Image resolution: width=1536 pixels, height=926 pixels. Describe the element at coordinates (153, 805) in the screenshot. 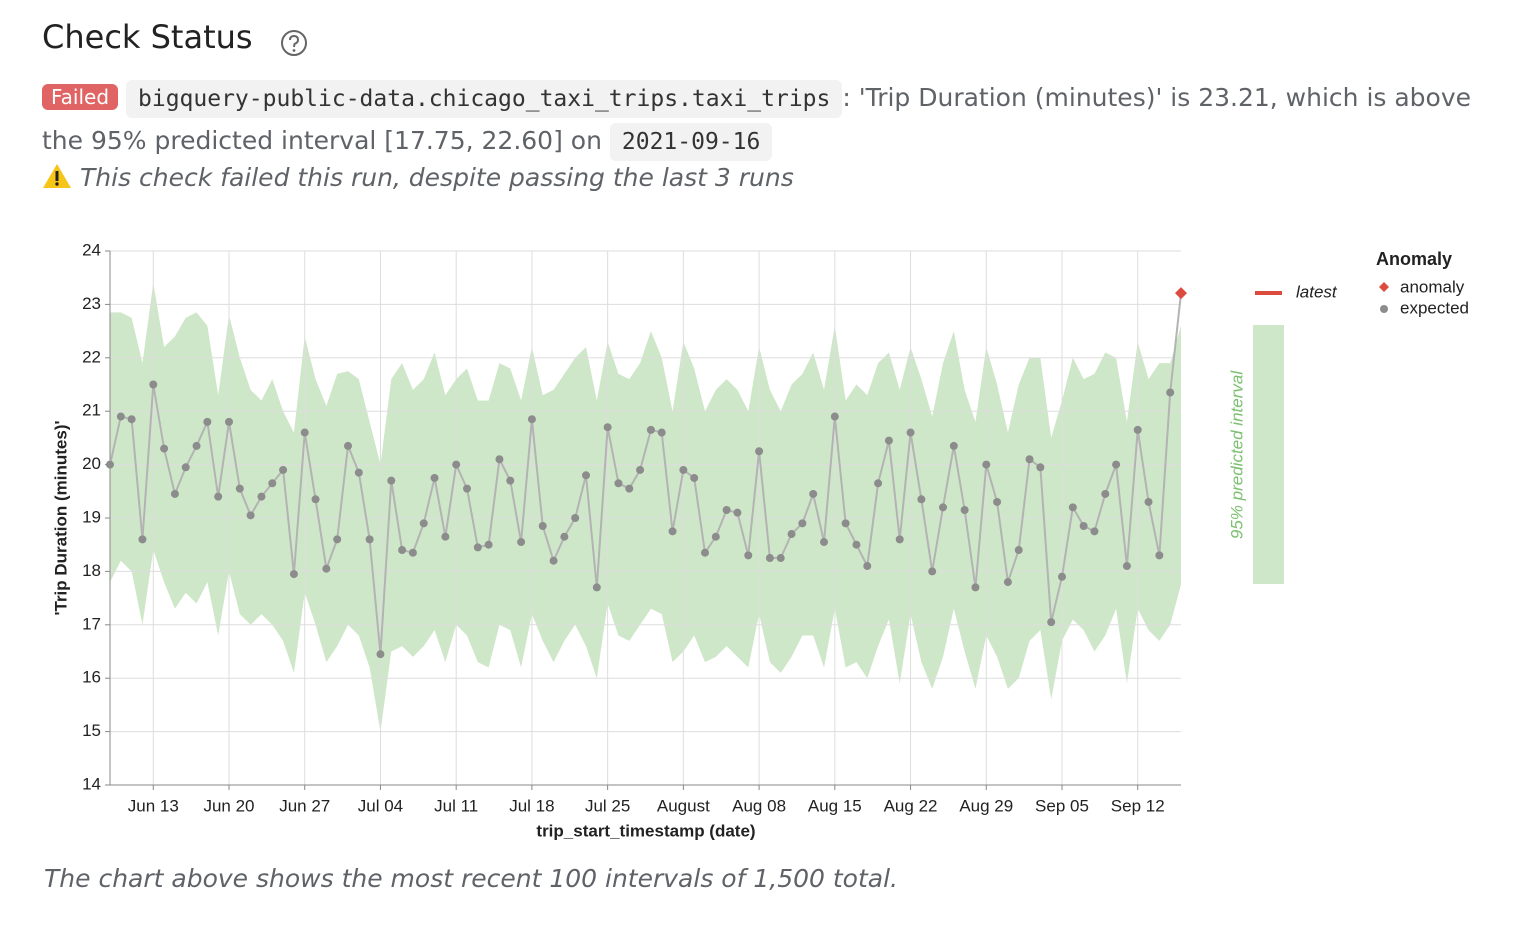

I see `x-tick-label: Jun 13` at that location.